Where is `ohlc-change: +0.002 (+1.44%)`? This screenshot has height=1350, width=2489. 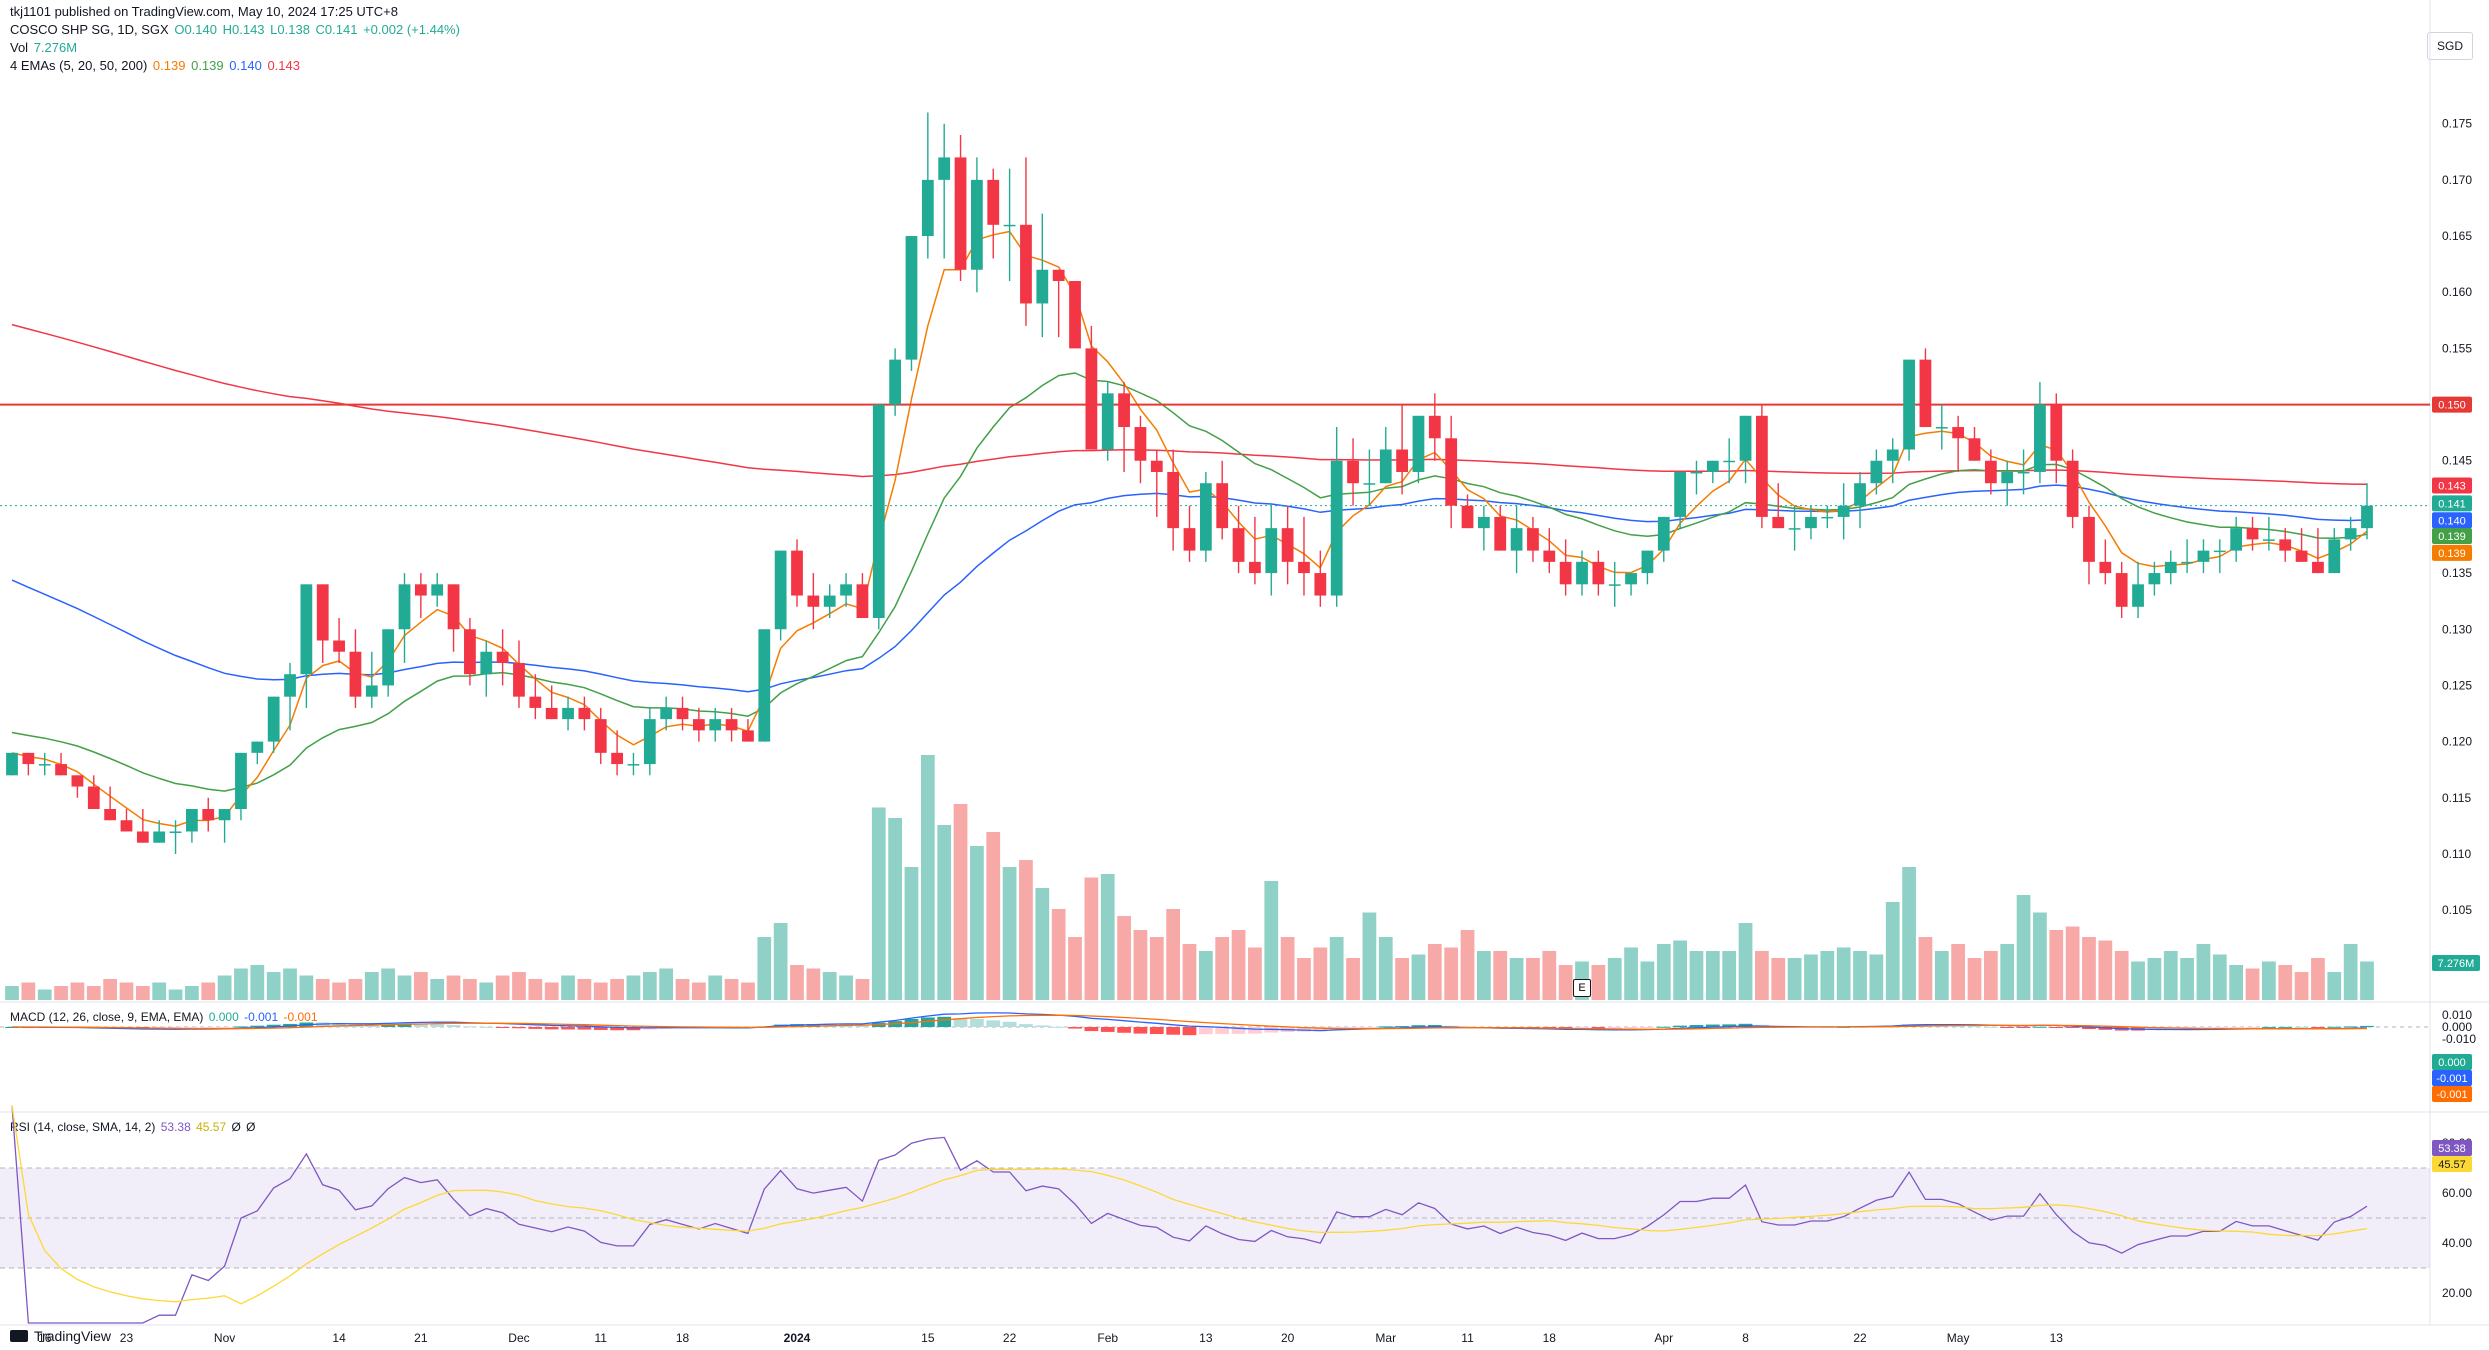 ohlc-change: +0.002 (+1.44%) is located at coordinates (411, 29).